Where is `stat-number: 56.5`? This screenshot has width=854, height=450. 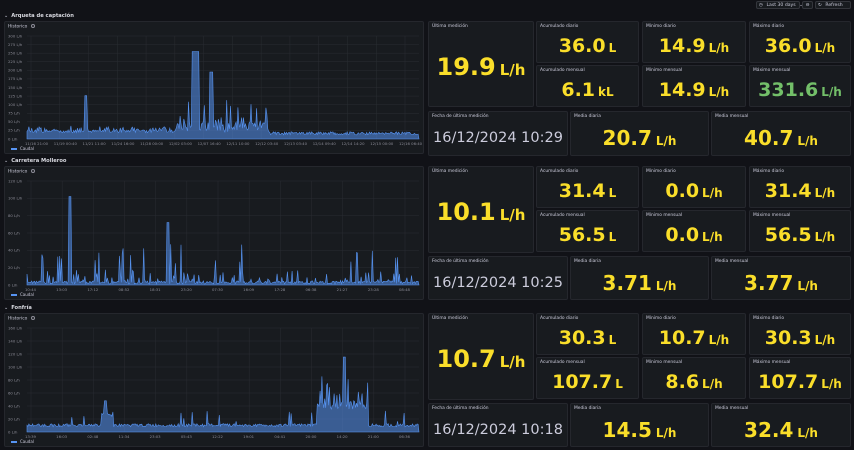
stat-number: 56.5 is located at coordinates (582, 235).